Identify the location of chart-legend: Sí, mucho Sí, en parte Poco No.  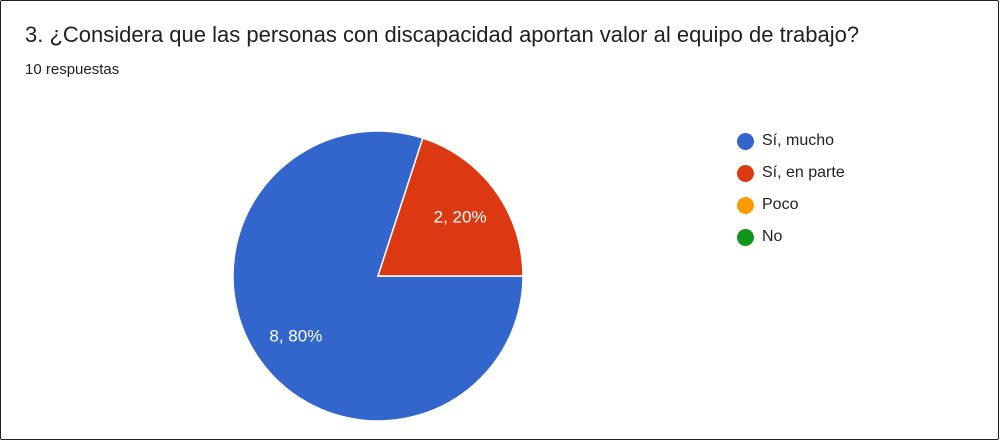
(791, 193).